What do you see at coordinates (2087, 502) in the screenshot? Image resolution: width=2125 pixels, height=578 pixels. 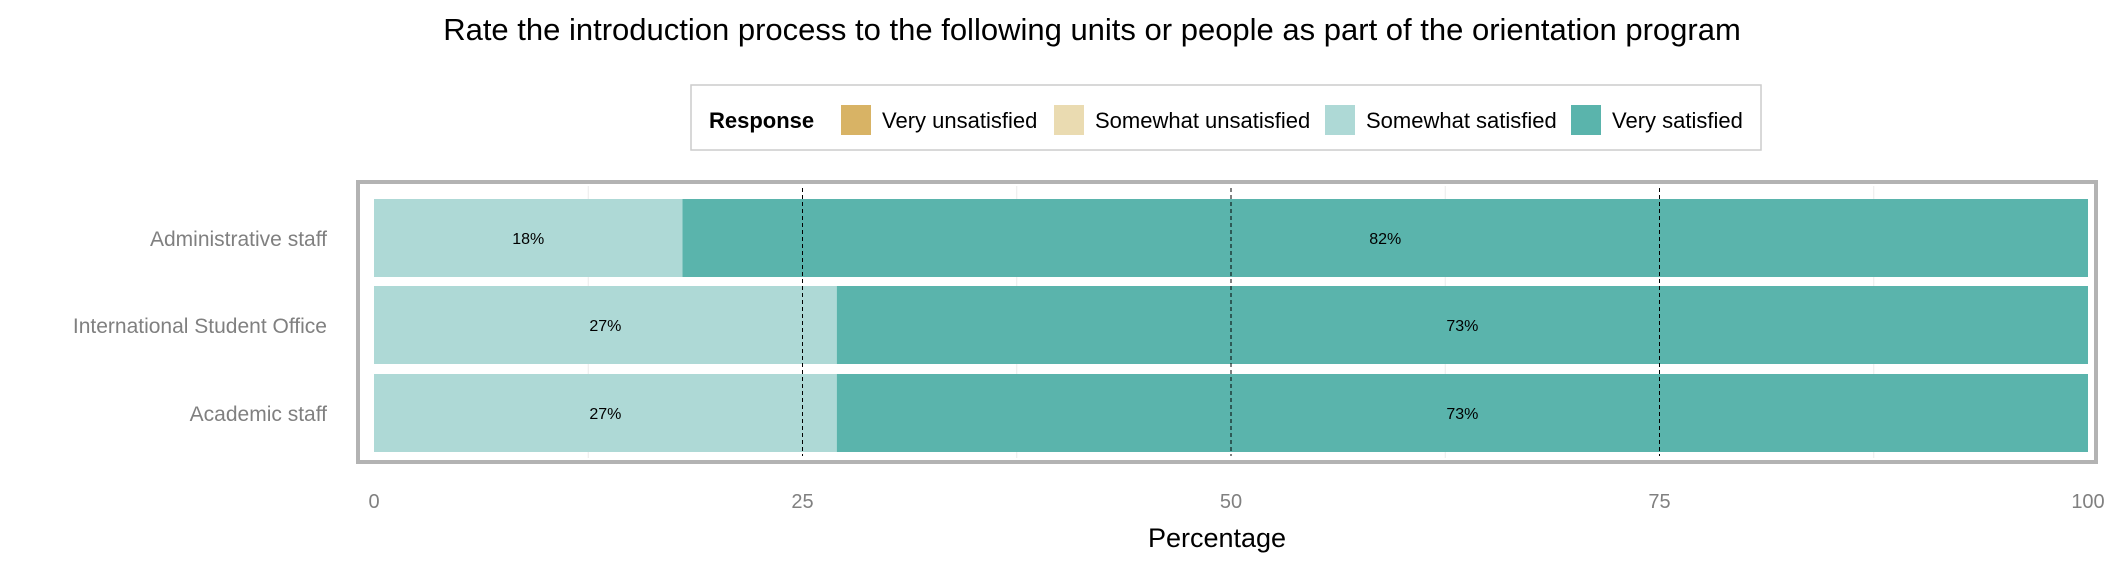 I see `x-tick-label: 100` at bounding box center [2087, 502].